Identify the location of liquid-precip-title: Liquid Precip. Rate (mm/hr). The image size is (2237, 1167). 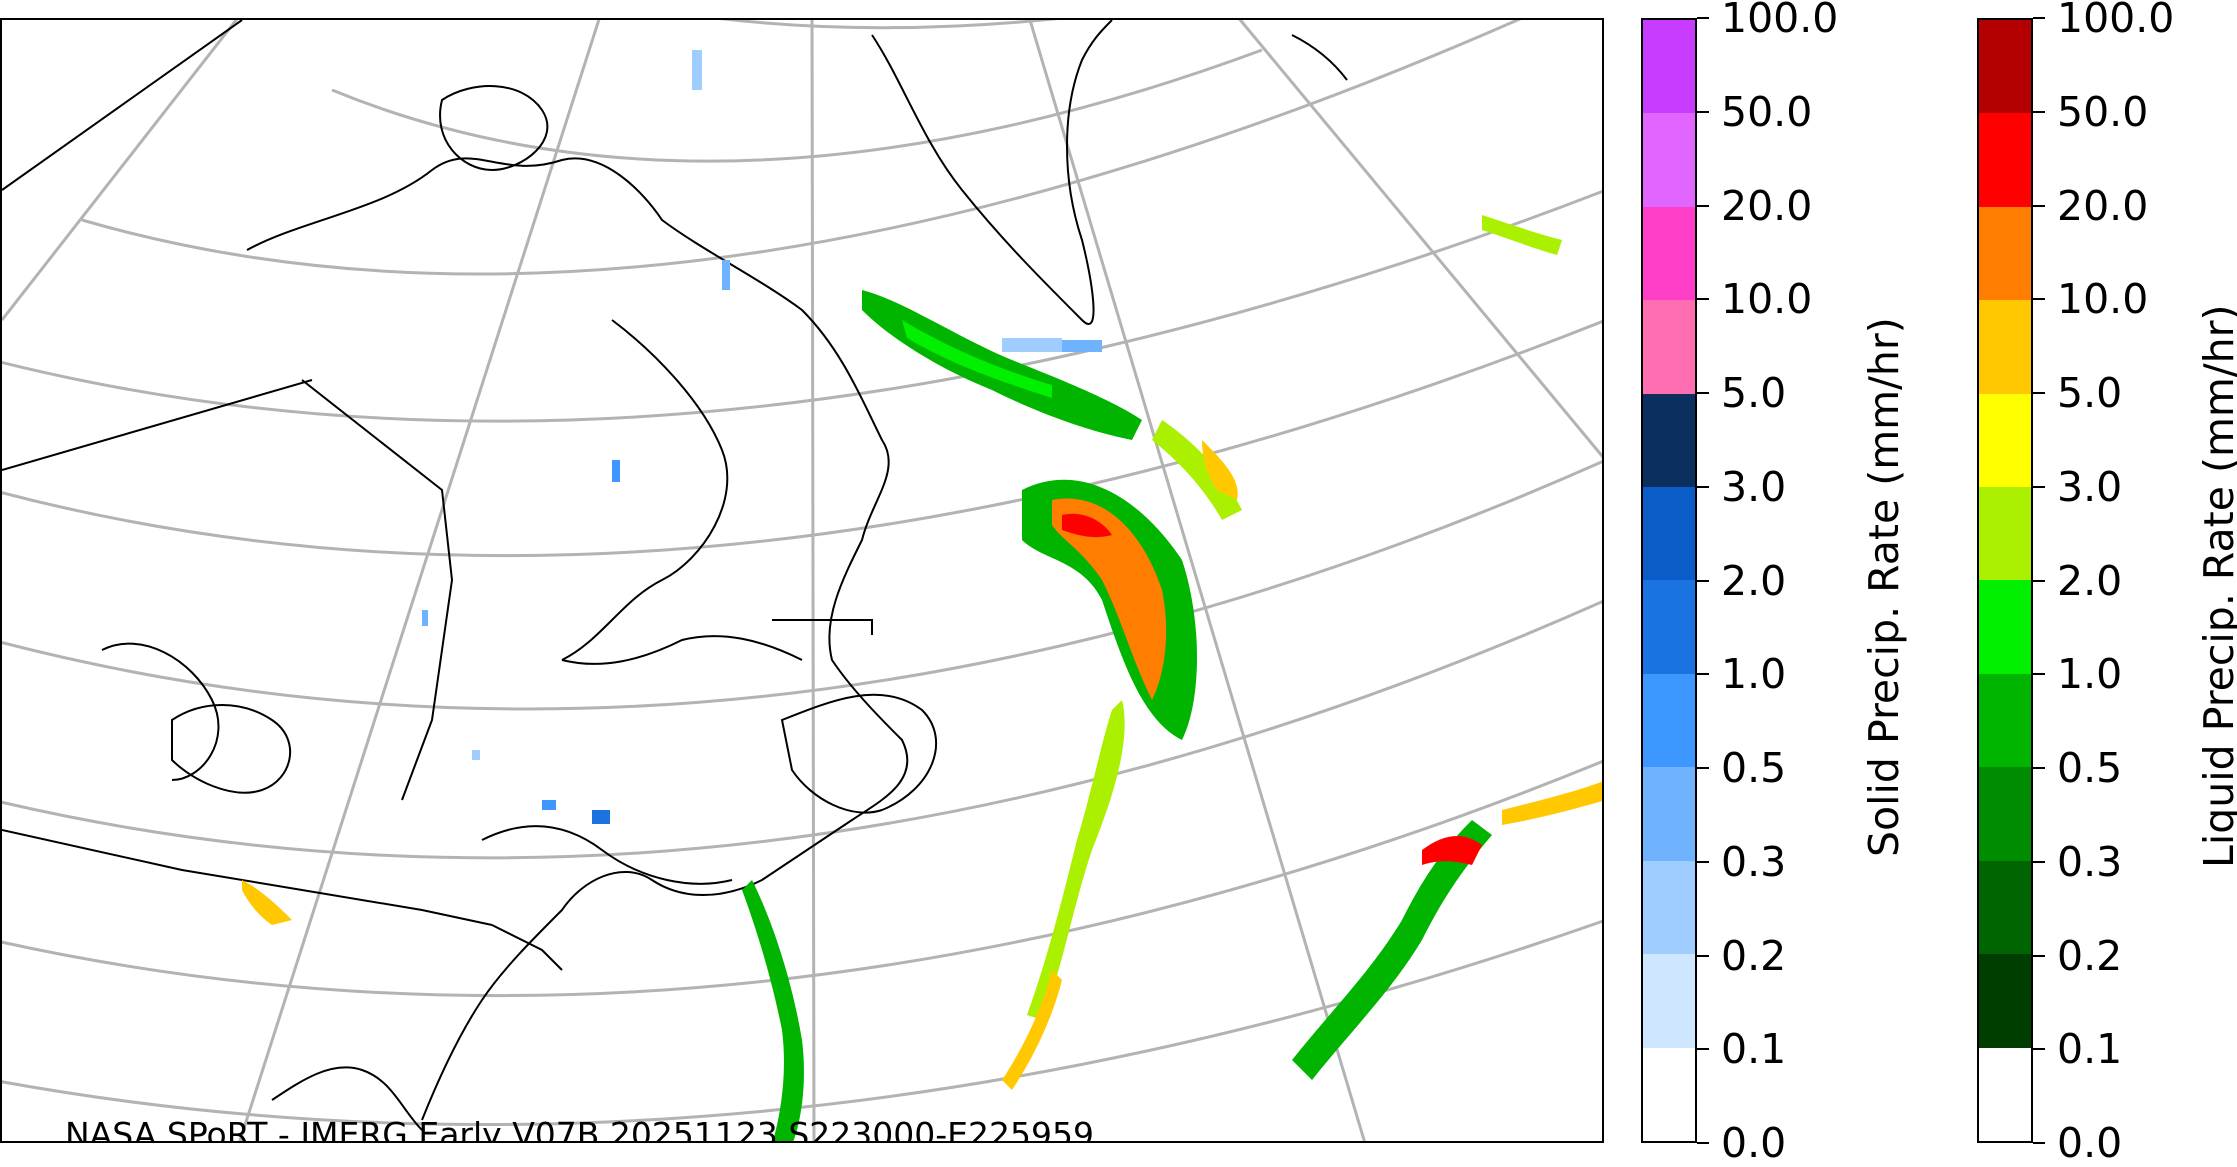
(2216, 586).